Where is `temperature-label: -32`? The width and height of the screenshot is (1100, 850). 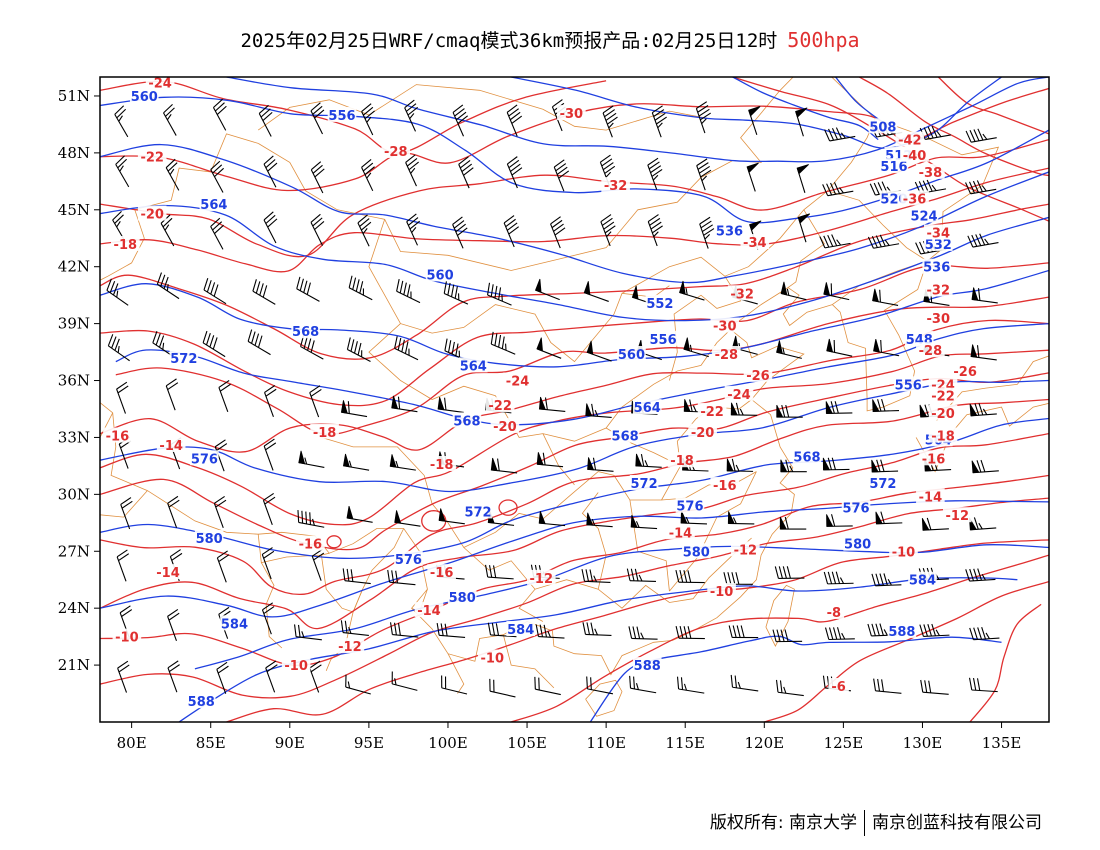
temperature-label: -32 is located at coordinates (742, 294).